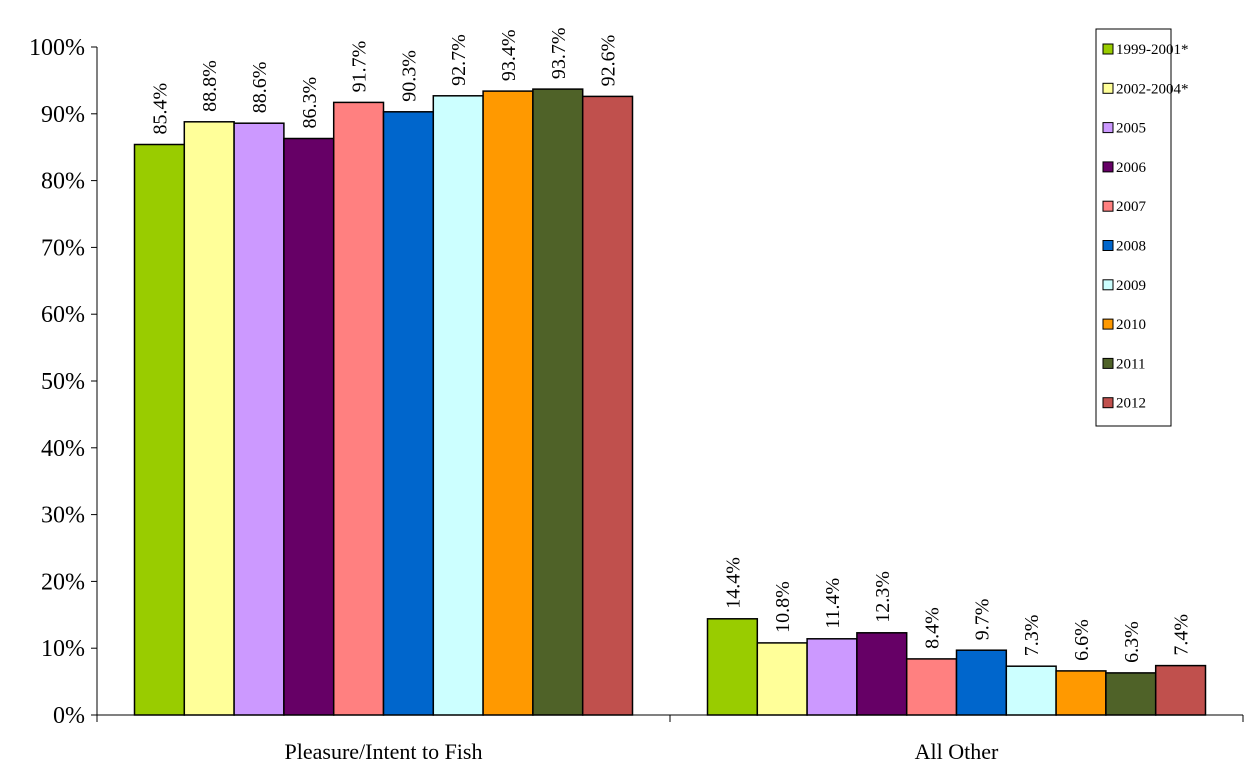 Image resolution: width=1249 pixels, height=768 pixels. What do you see at coordinates (1132, 642) in the screenshot?
I see `data-label: 6.3%` at bounding box center [1132, 642].